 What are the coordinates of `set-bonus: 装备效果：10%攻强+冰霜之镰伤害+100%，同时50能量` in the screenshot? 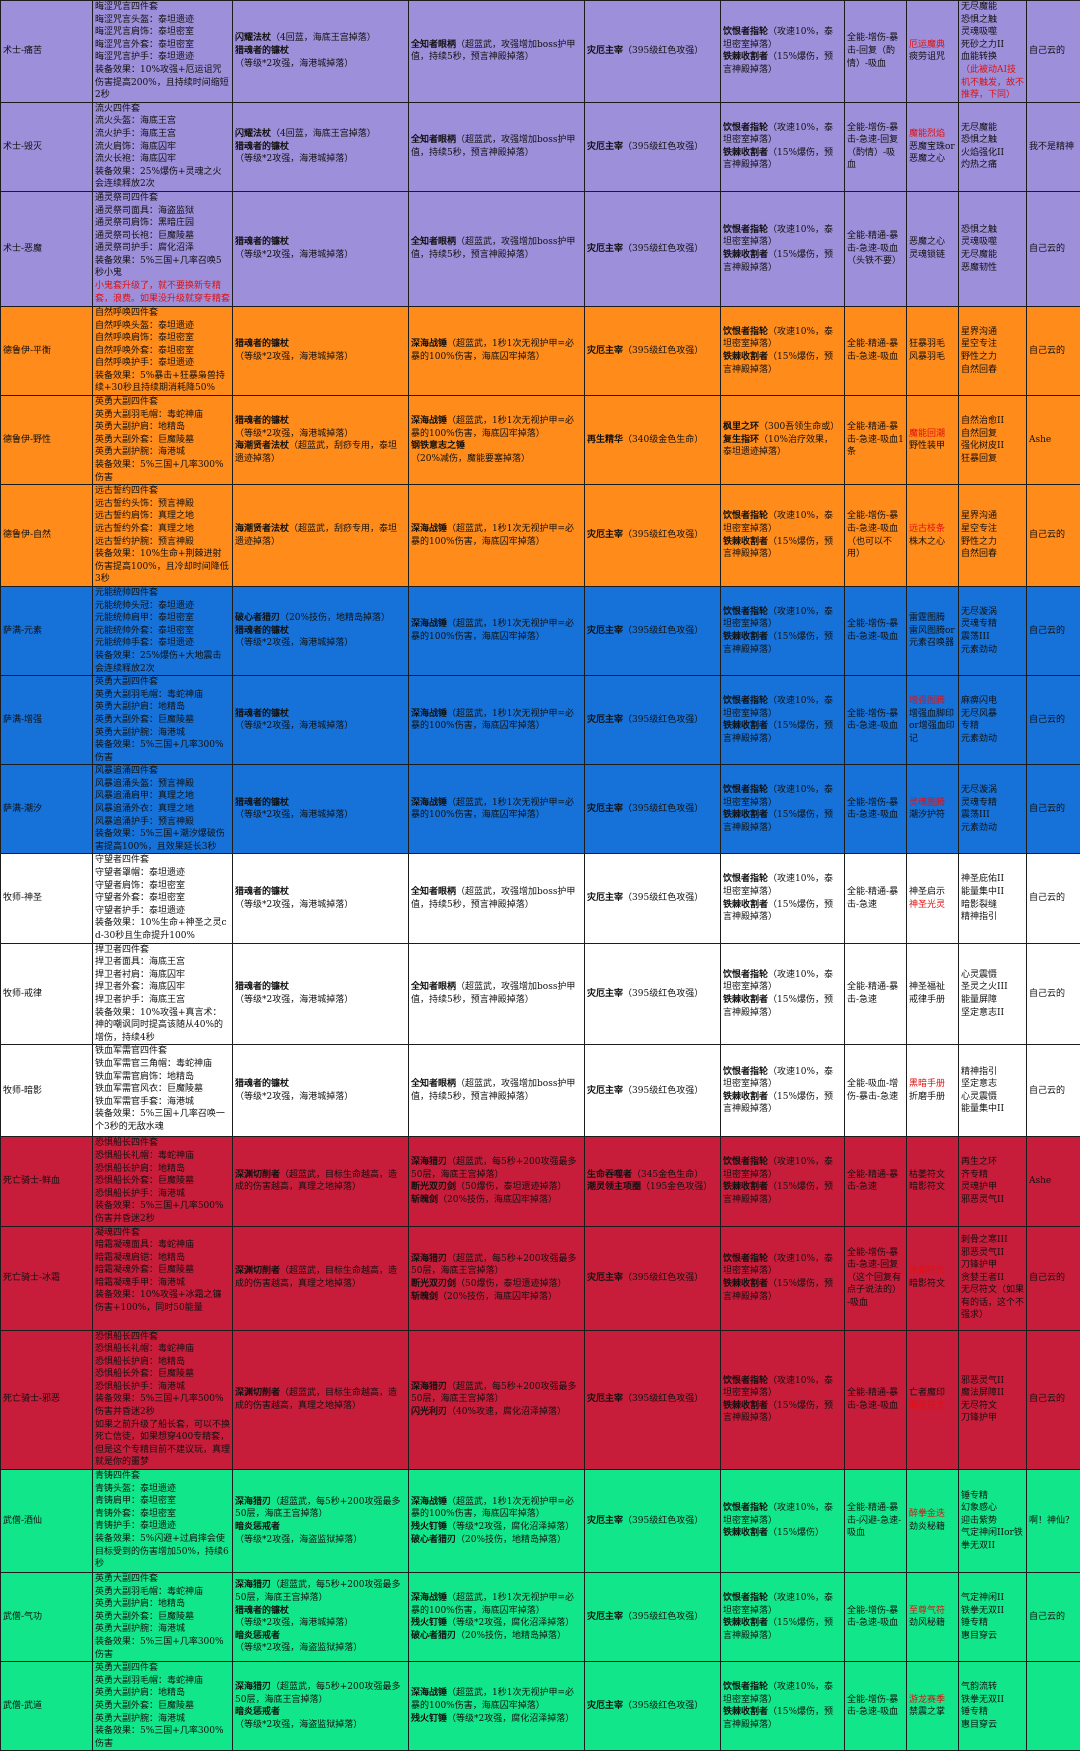 It's located at (162, 1301).